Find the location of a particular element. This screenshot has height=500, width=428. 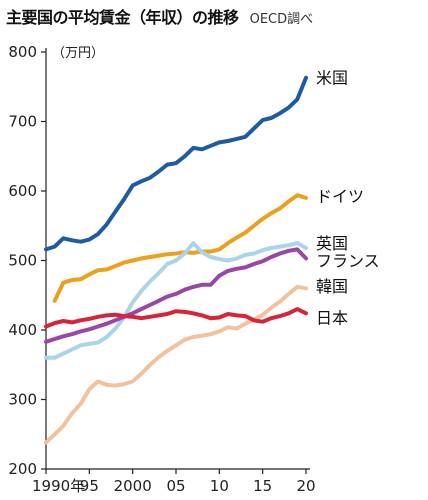

y-tick-label: 700 is located at coordinates (22, 122).